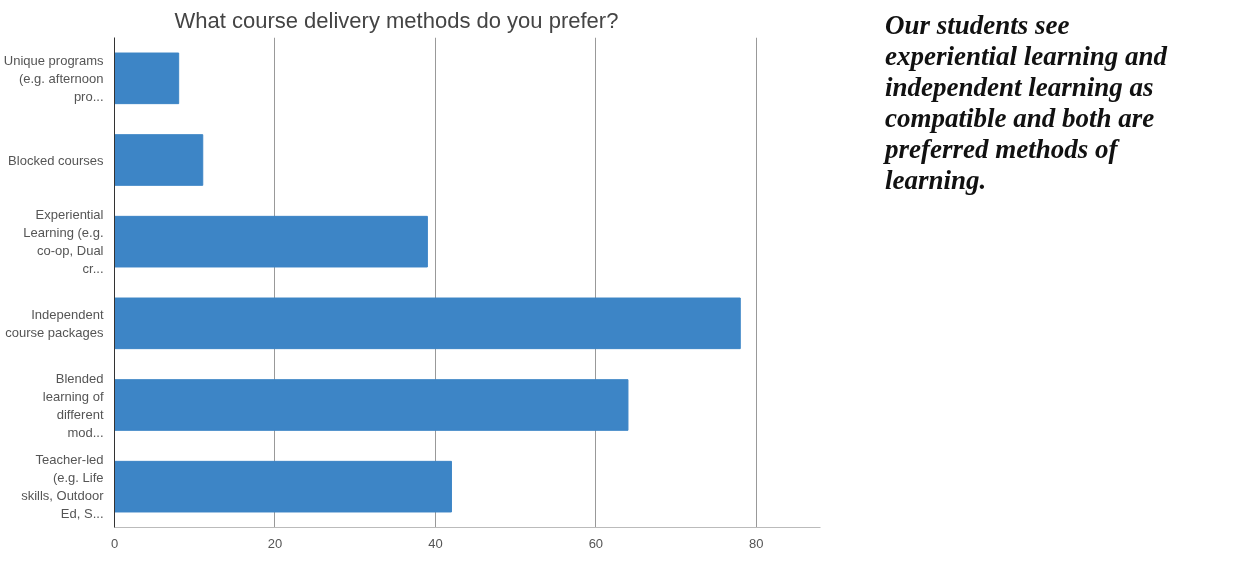 The width and height of the screenshot is (1238, 570). I want to click on x-tick-label: 0, so click(114, 543).